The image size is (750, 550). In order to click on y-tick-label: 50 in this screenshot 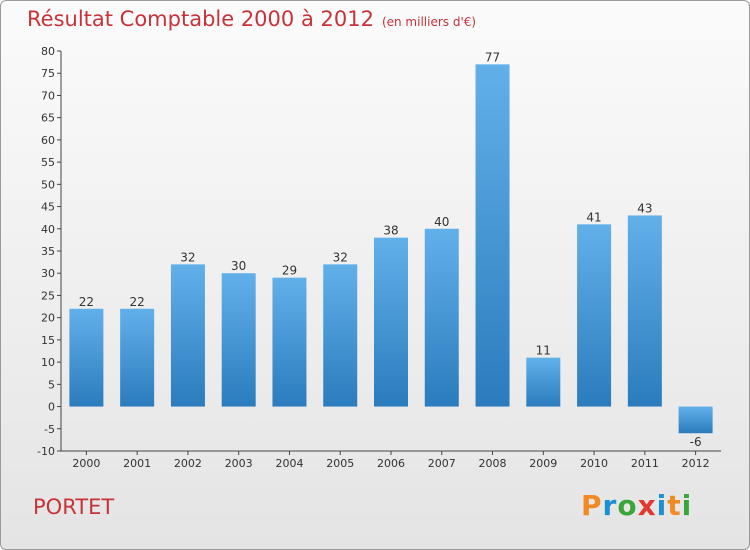, I will do `click(48, 184)`.